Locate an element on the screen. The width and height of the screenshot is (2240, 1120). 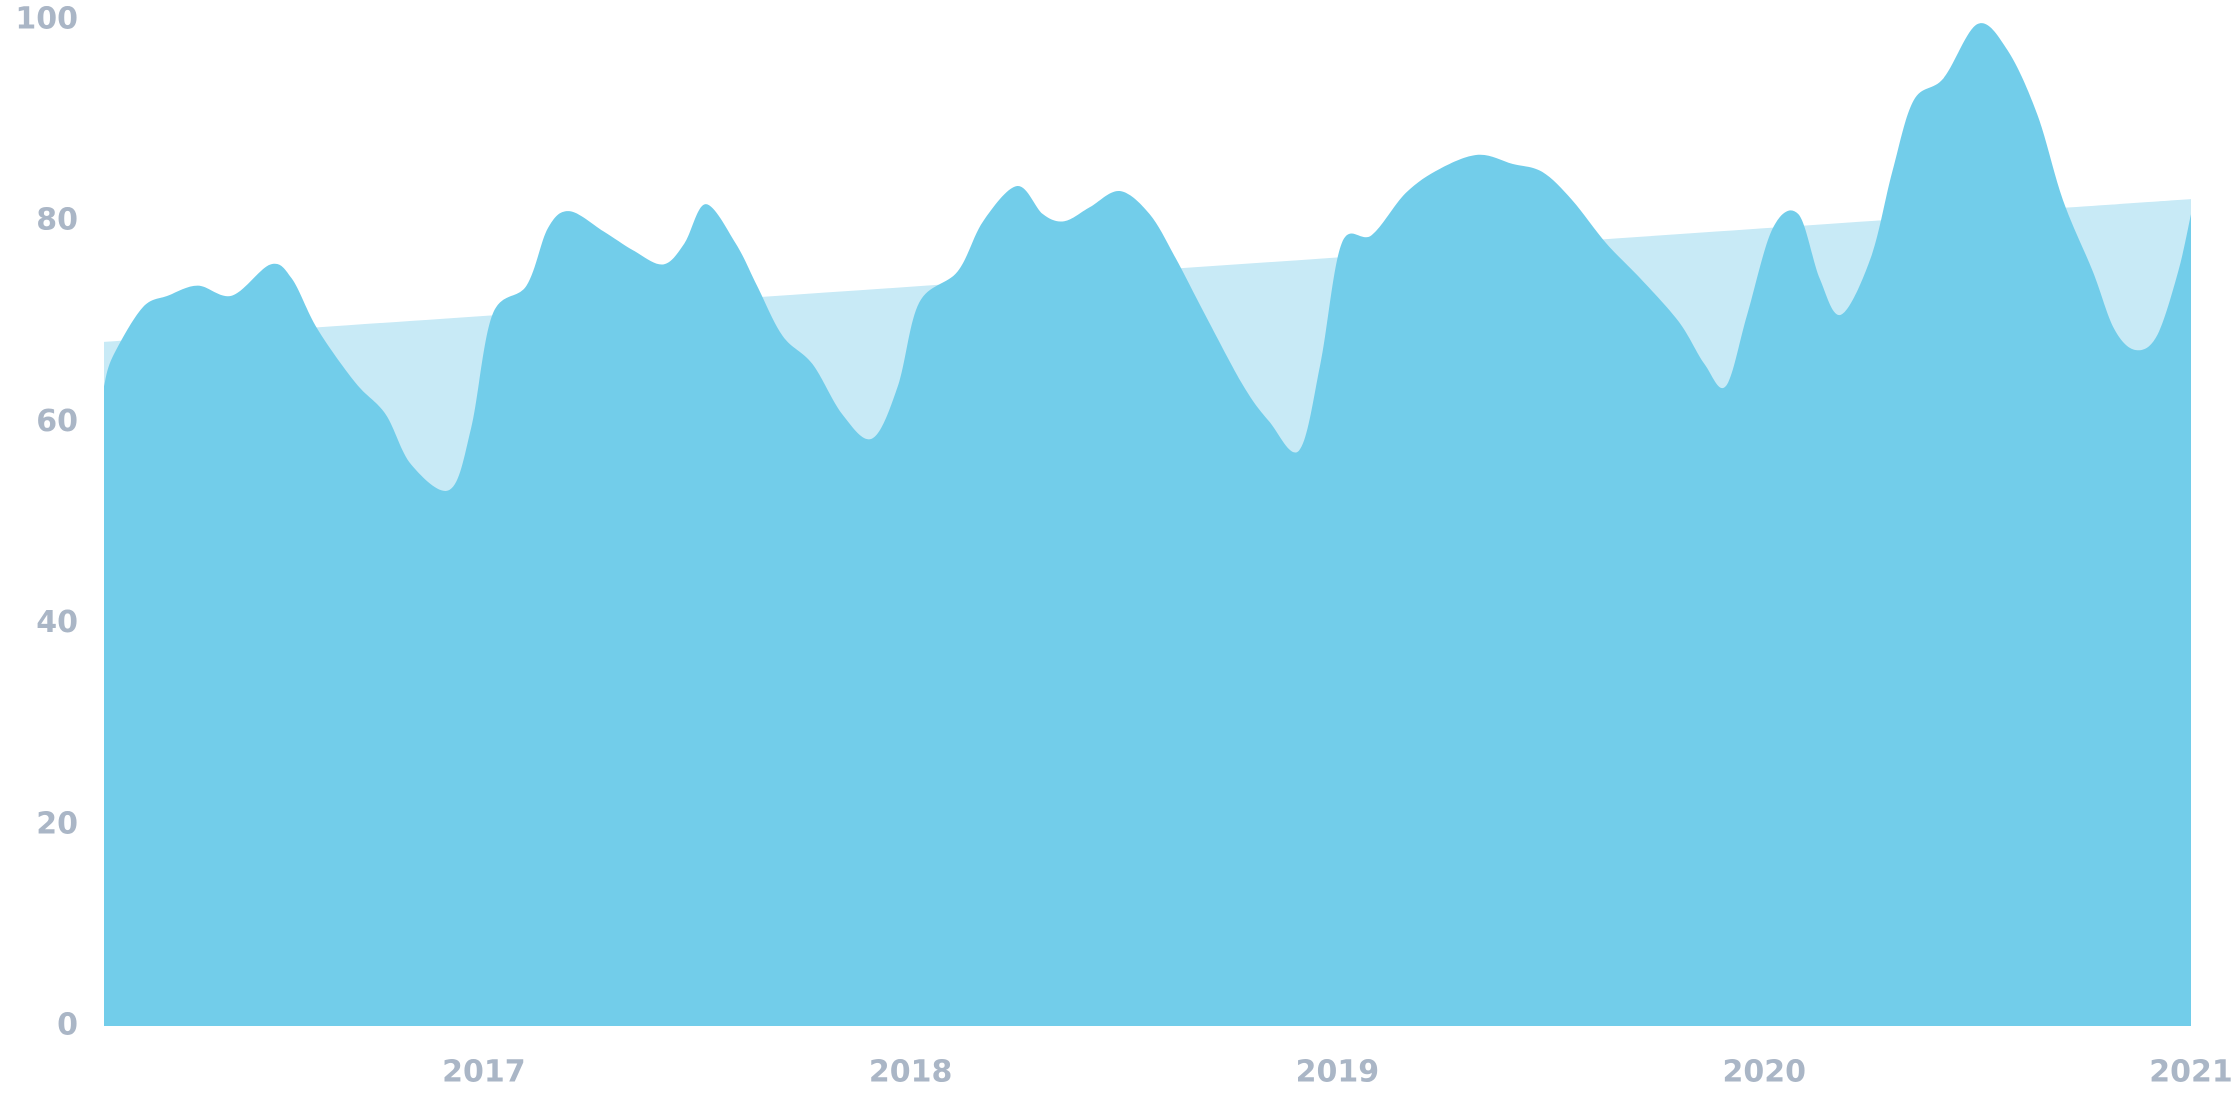
x-tick-label: 2021 is located at coordinates (2191, 1072).